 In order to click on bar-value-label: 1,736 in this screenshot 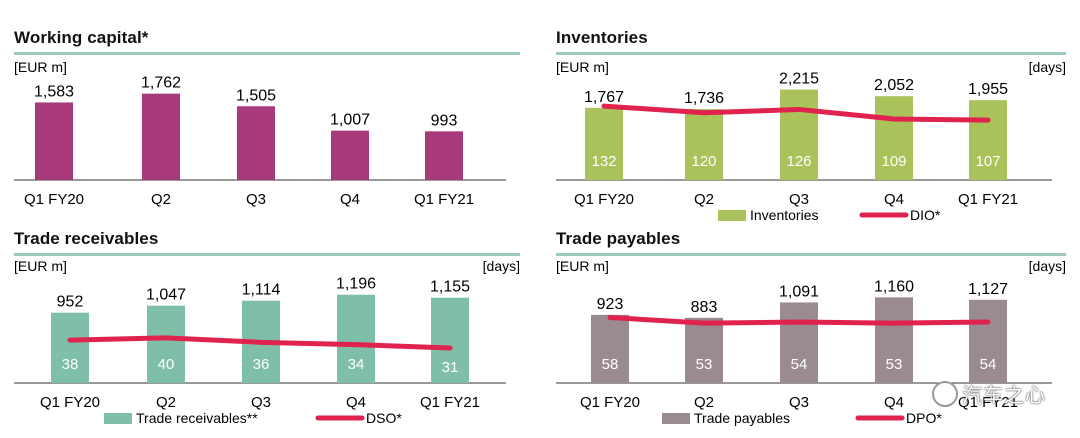, I will do `click(704, 98)`.